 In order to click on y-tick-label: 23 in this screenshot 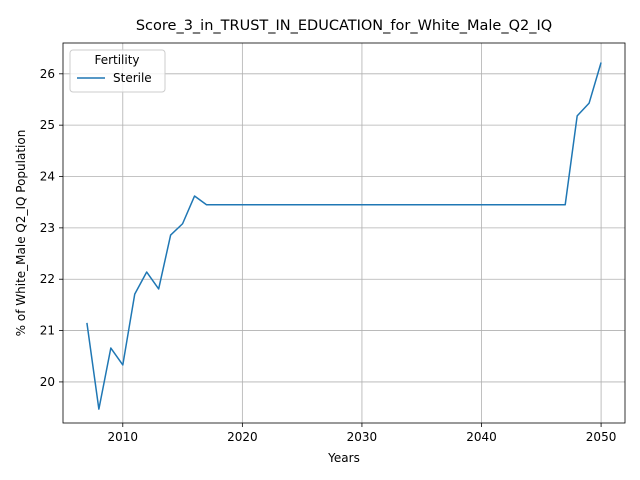, I will do `click(47, 228)`.